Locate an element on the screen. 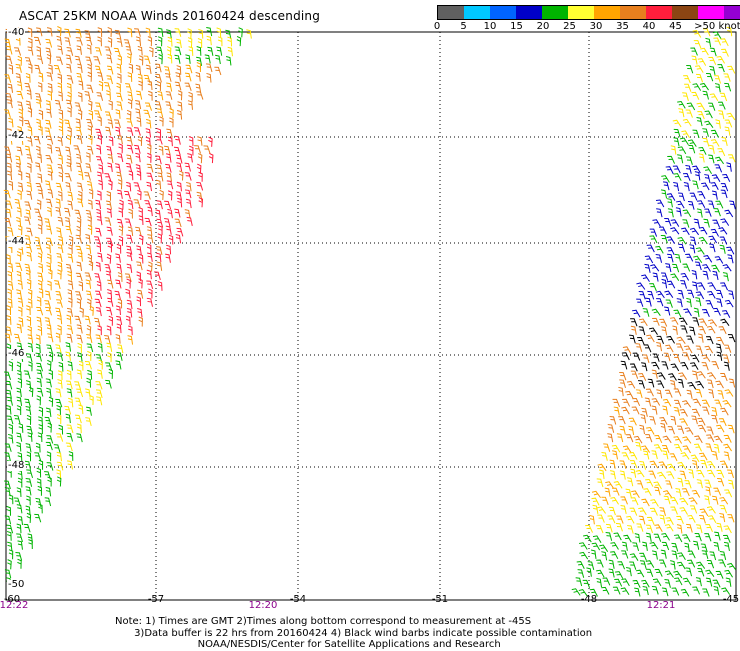 The image size is (740, 651). legend-label-0: 0 is located at coordinates (437, 26).